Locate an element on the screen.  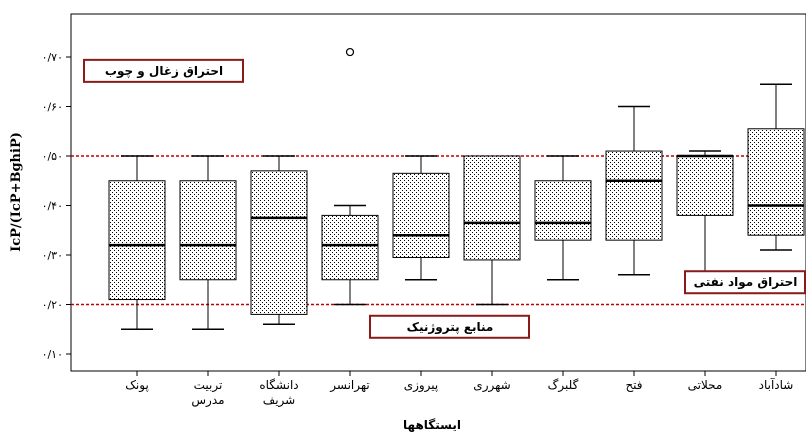
y-tick-label: ۰/۶۰ is located at coordinates (52, 107).